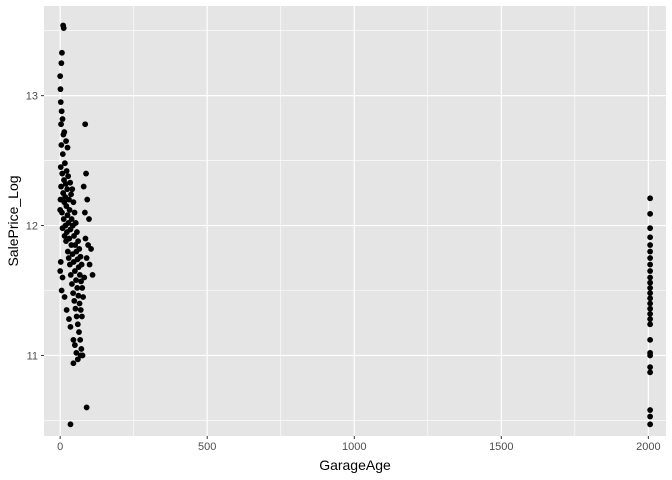  What do you see at coordinates (355, 465) in the screenshot?
I see `x-axis-title: GarageAge` at bounding box center [355, 465].